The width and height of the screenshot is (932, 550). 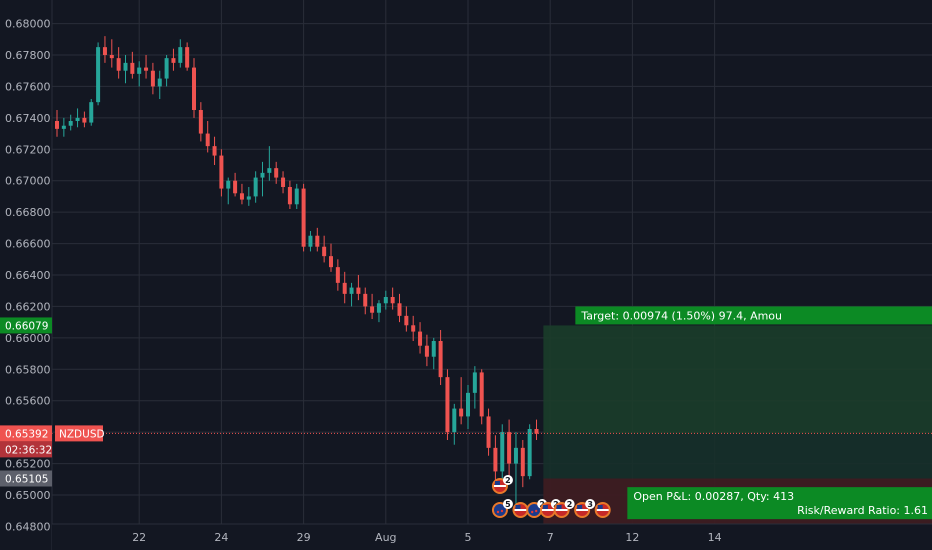 What do you see at coordinates (590, 504) in the screenshot?
I see `event-count-bubble` at bounding box center [590, 504].